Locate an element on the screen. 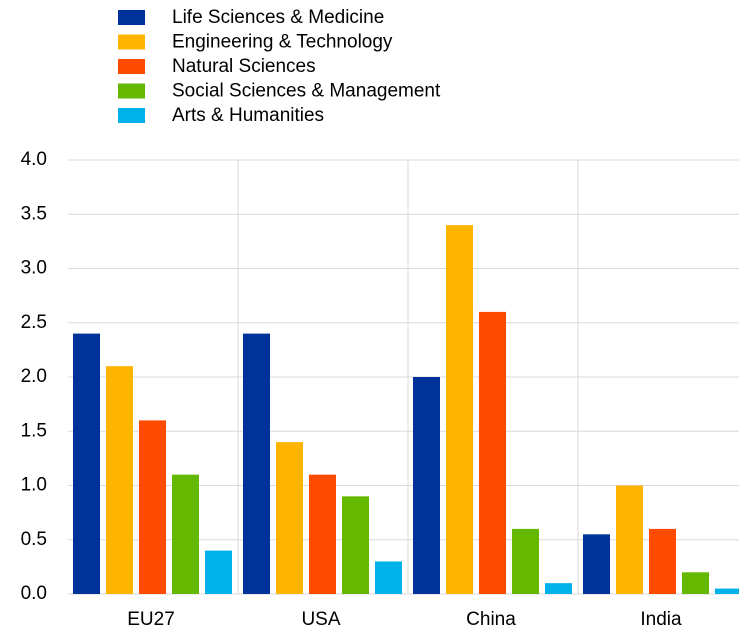 The image size is (739, 633). legend-label: Social Sciences & Management is located at coordinates (306, 91).